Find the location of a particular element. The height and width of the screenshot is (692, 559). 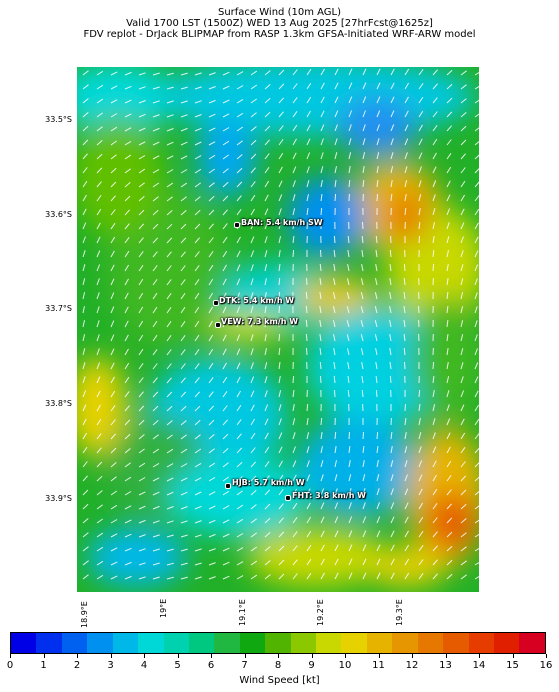

longitude-label: 18.9°E is located at coordinates (84, 614).